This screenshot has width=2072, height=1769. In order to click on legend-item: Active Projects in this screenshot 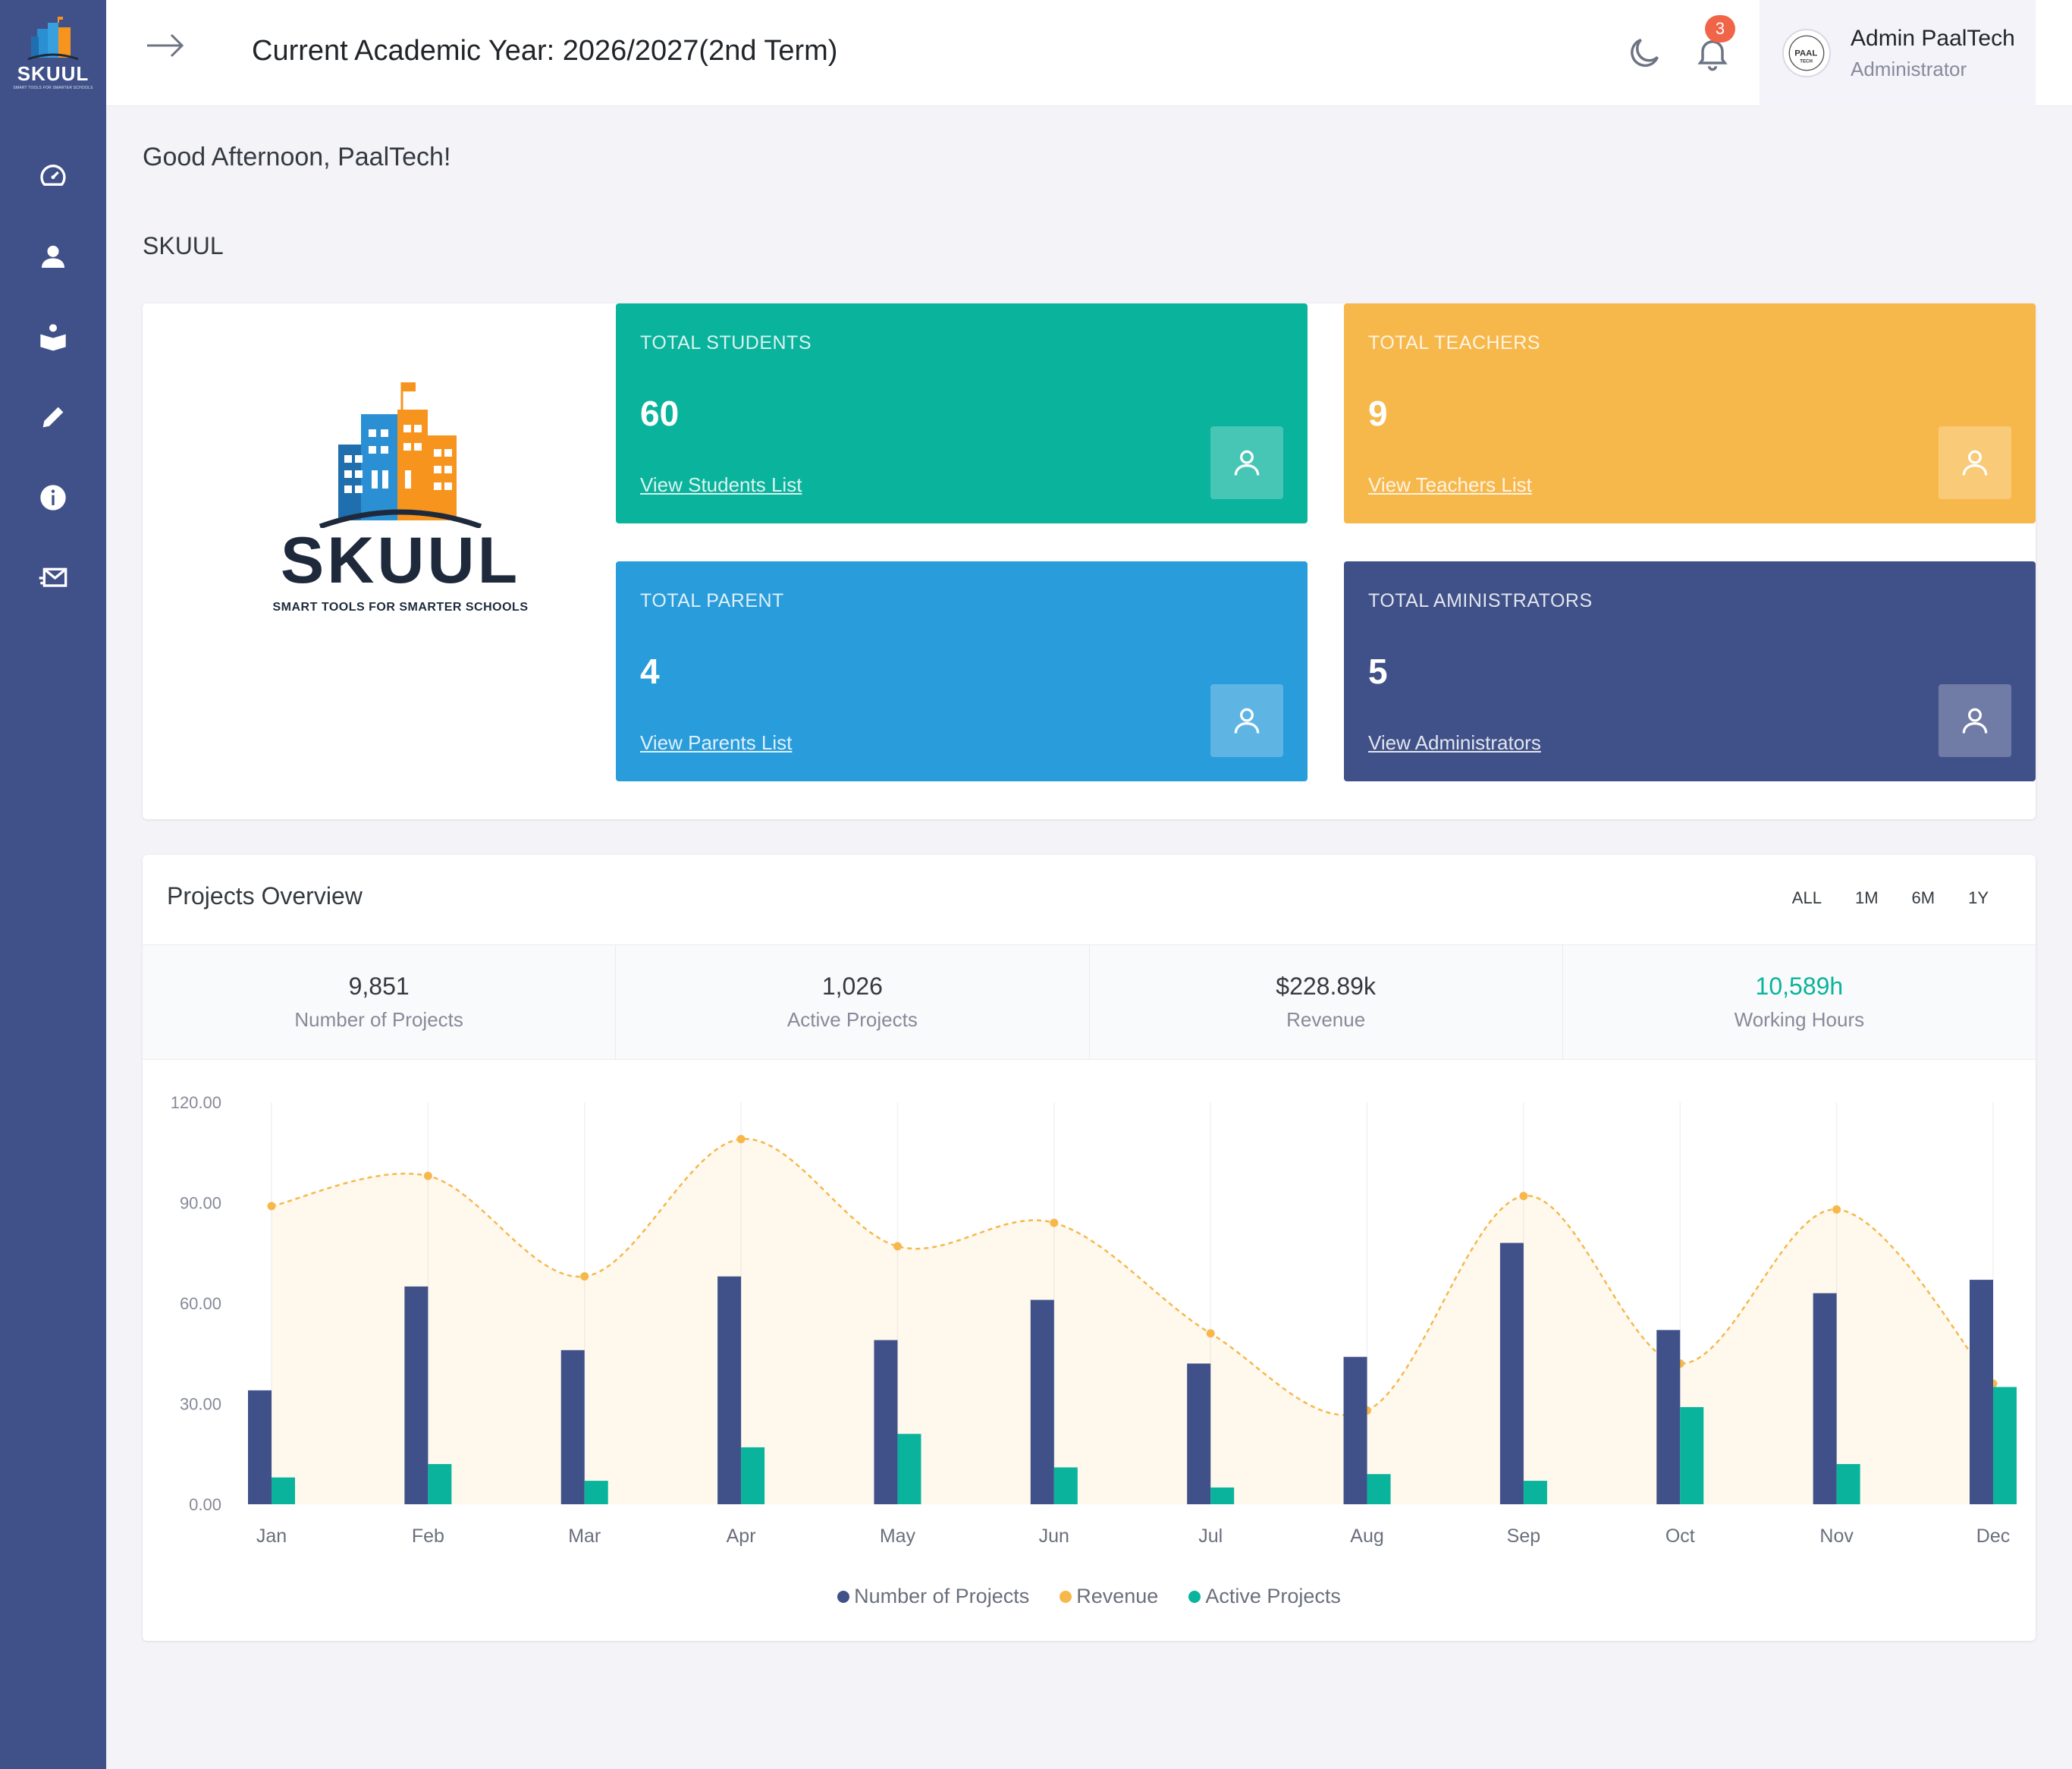, I will do `click(1264, 1596)`.